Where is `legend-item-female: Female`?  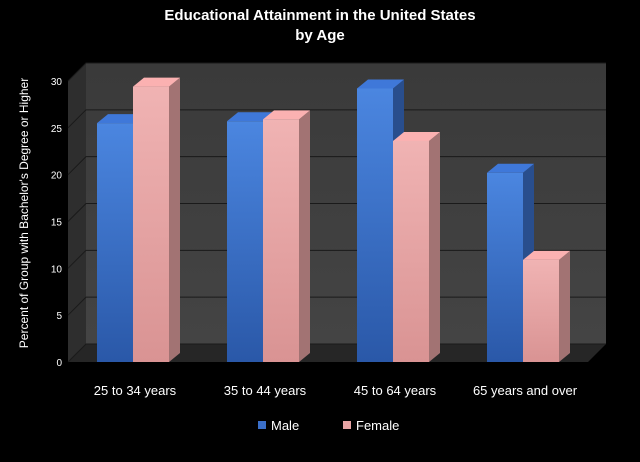
legend-item-female: Female is located at coordinates (371, 425).